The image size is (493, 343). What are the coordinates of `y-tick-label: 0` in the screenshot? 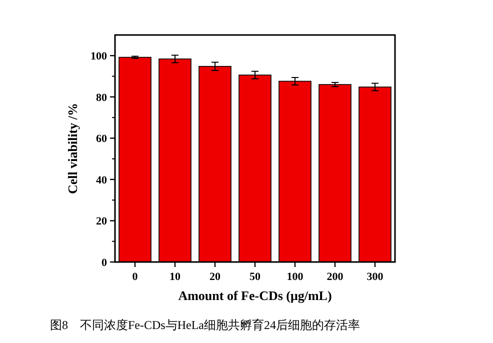 It's located at (105, 262).